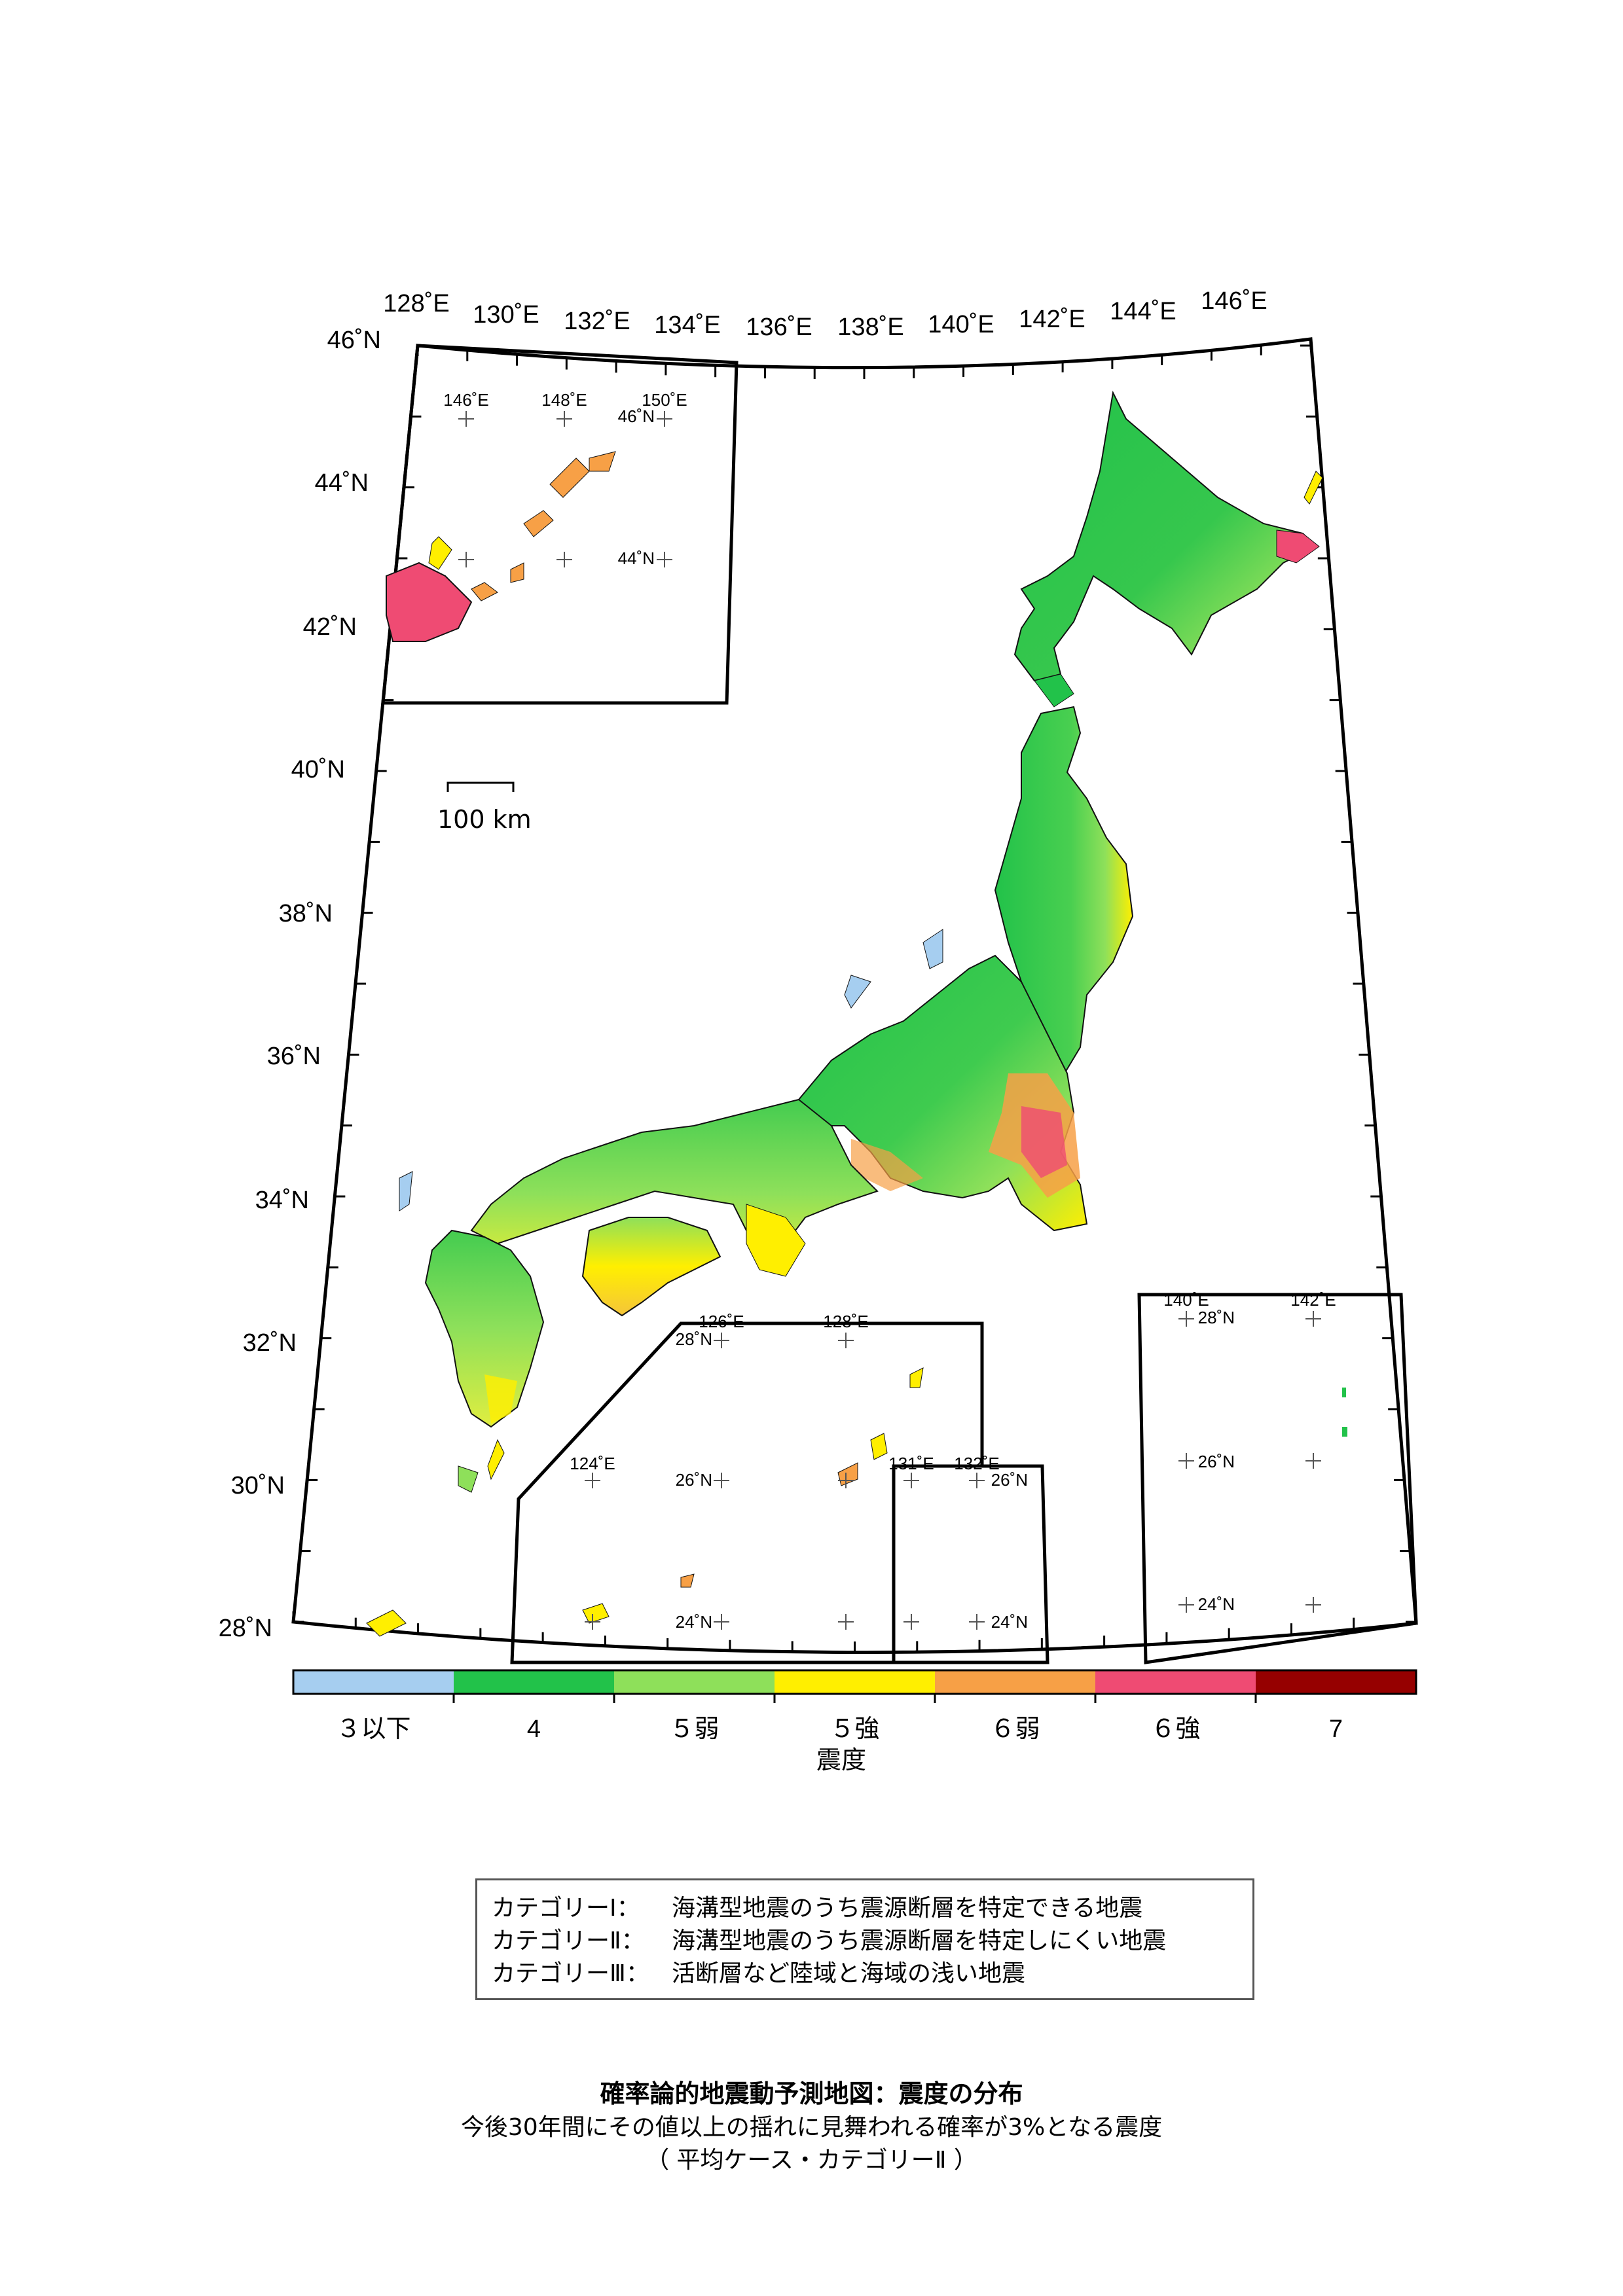 The height and width of the screenshot is (2296, 1623). Describe the element at coordinates (373, 1729) in the screenshot. I see `colorbar-label: ３以下` at that location.